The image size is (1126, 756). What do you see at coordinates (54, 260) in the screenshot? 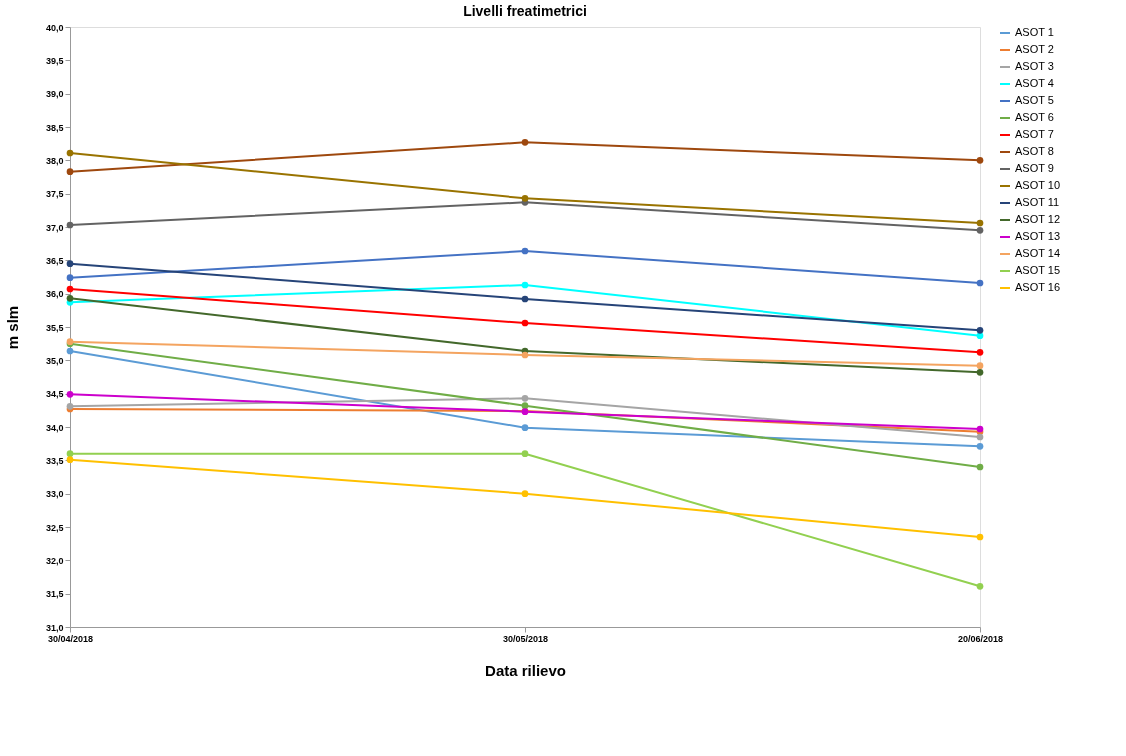
I see `y-tick-label: 36,5` at bounding box center [54, 260].